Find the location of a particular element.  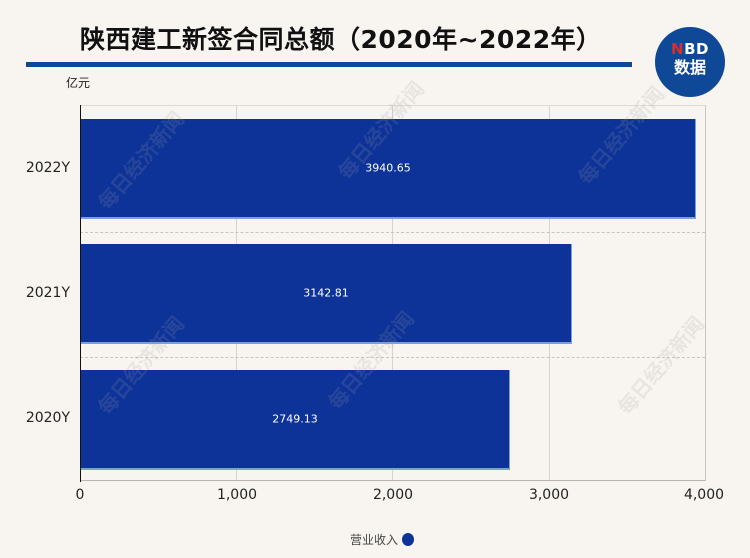

logo-subtext: 数据 is located at coordinates (689, 67).